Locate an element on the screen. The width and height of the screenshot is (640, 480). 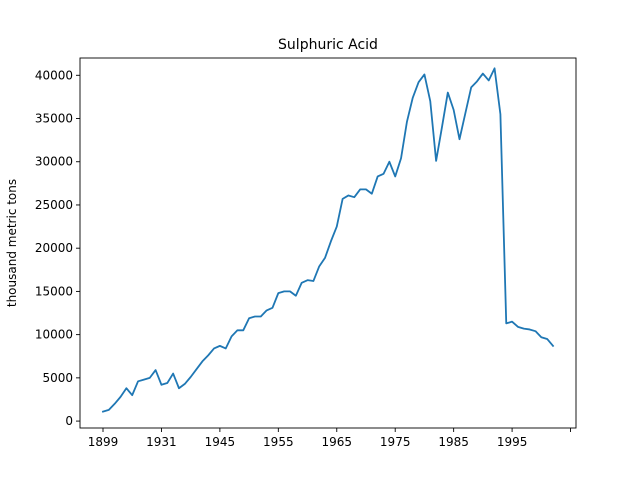
x-axis-ticks: 1899 1931 1945 1955 1965 1975 1985 1995 is located at coordinates (329, 438).